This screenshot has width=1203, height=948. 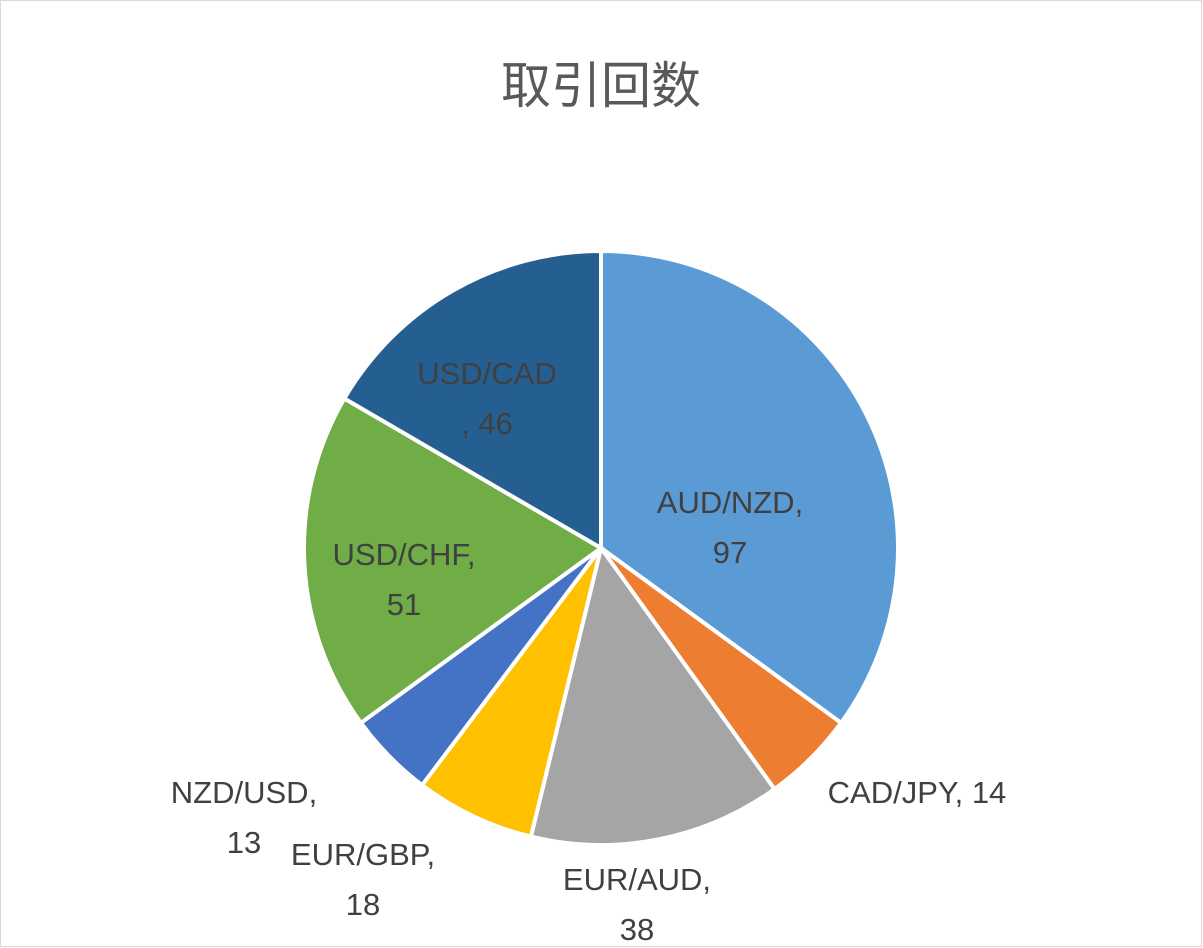 What do you see at coordinates (244, 842) in the screenshot?
I see `data-label: 13` at bounding box center [244, 842].